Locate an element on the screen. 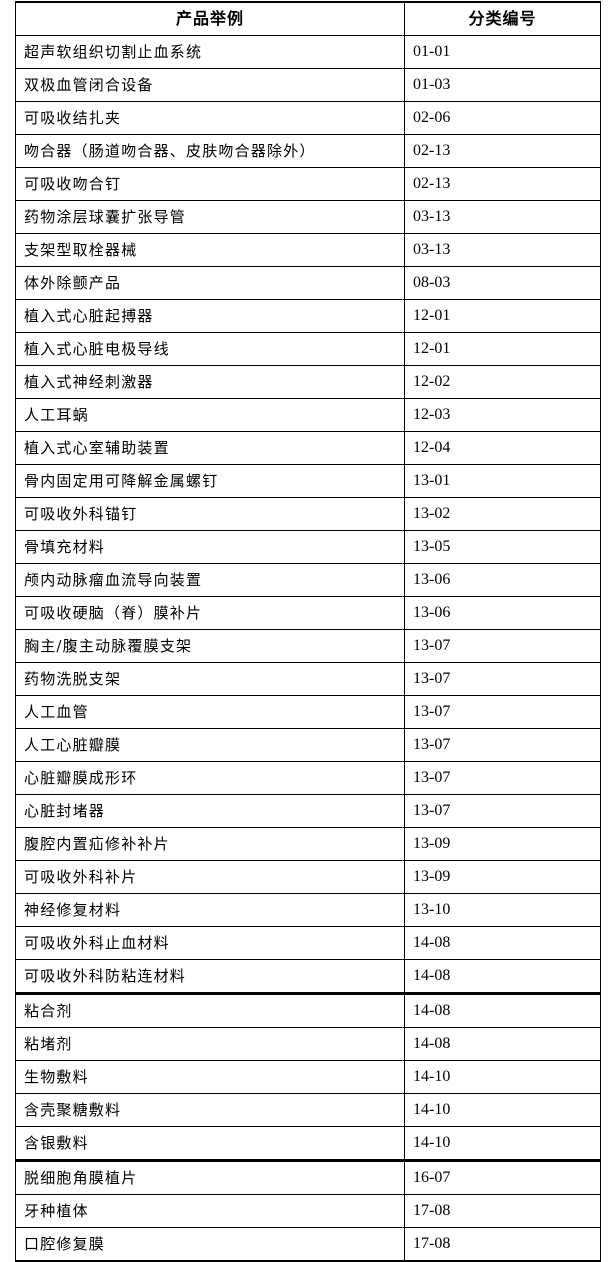 This screenshot has width=616, height=1262. table-row: 体外除颤产品 08-03 is located at coordinates (308, 283).